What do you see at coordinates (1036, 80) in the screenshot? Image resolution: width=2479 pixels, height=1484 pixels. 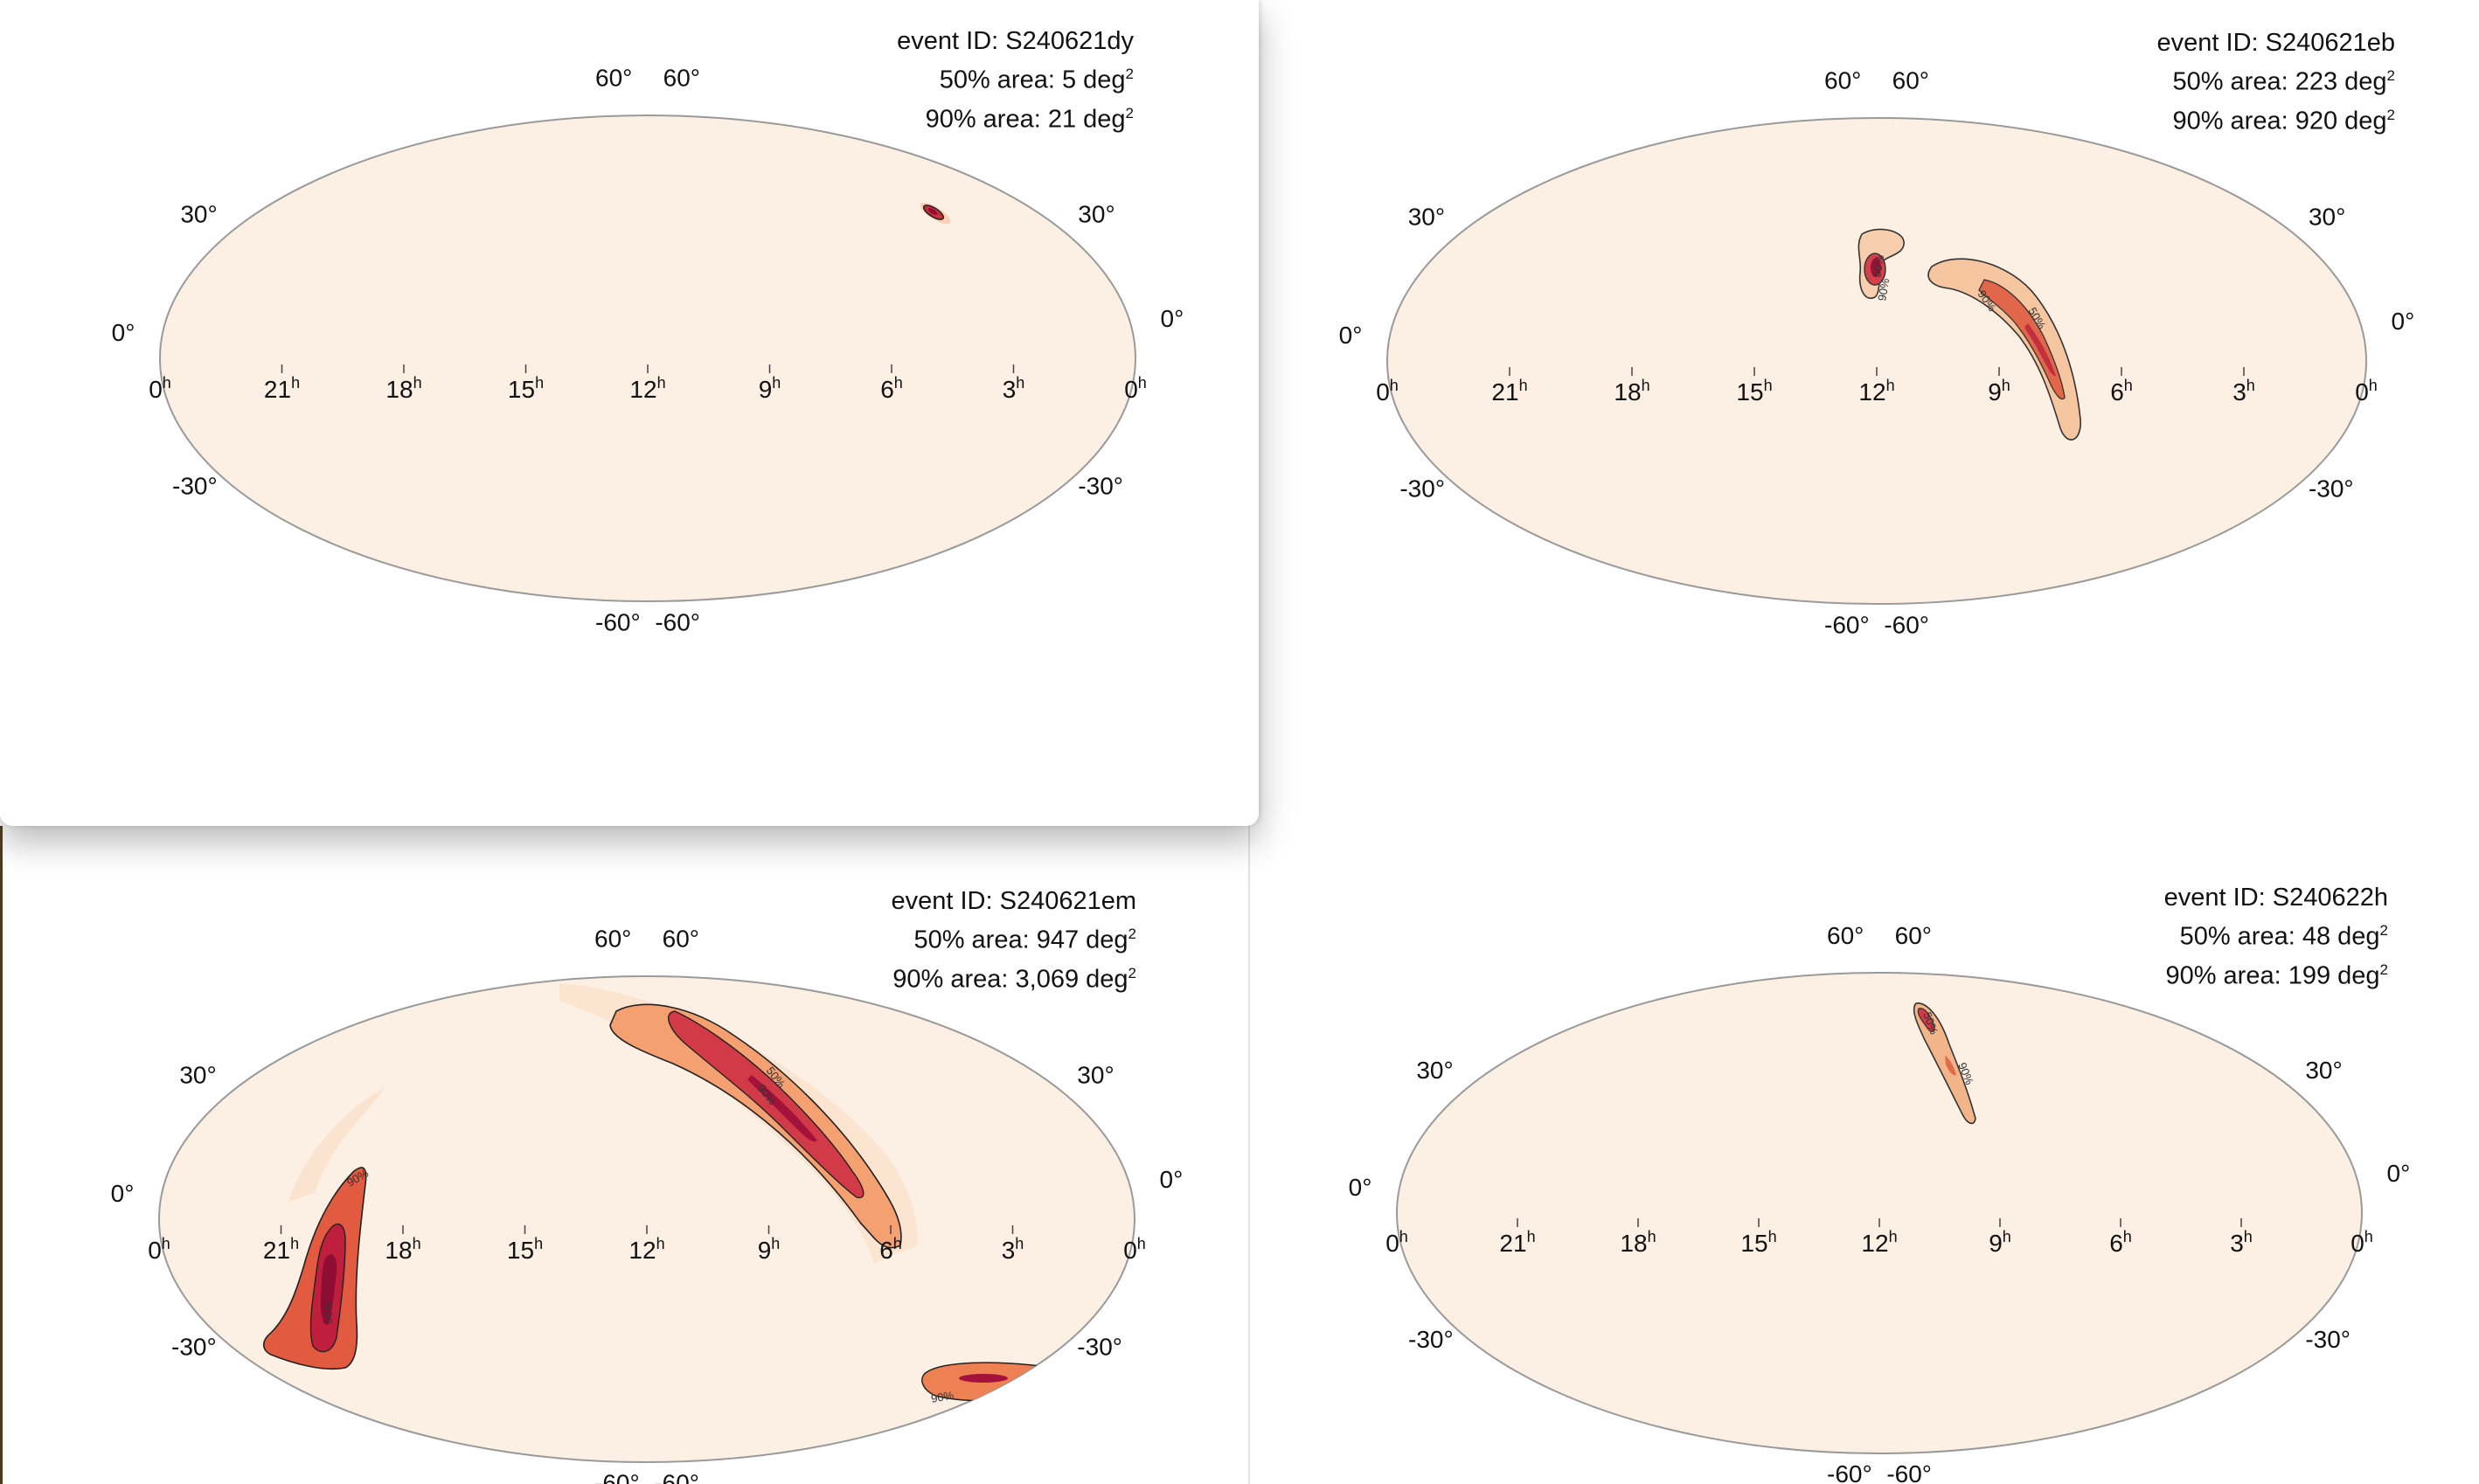 I see `area-50-label: 50% area: 5 deg2` at bounding box center [1036, 80].